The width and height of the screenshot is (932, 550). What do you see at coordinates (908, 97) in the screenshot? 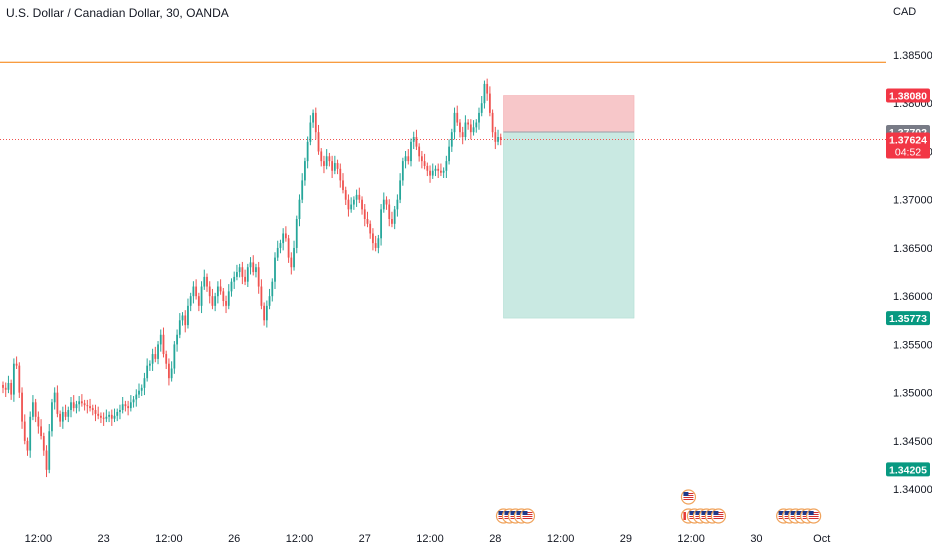
I see `svg-text: 1.38080` at bounding box center [908, 97].